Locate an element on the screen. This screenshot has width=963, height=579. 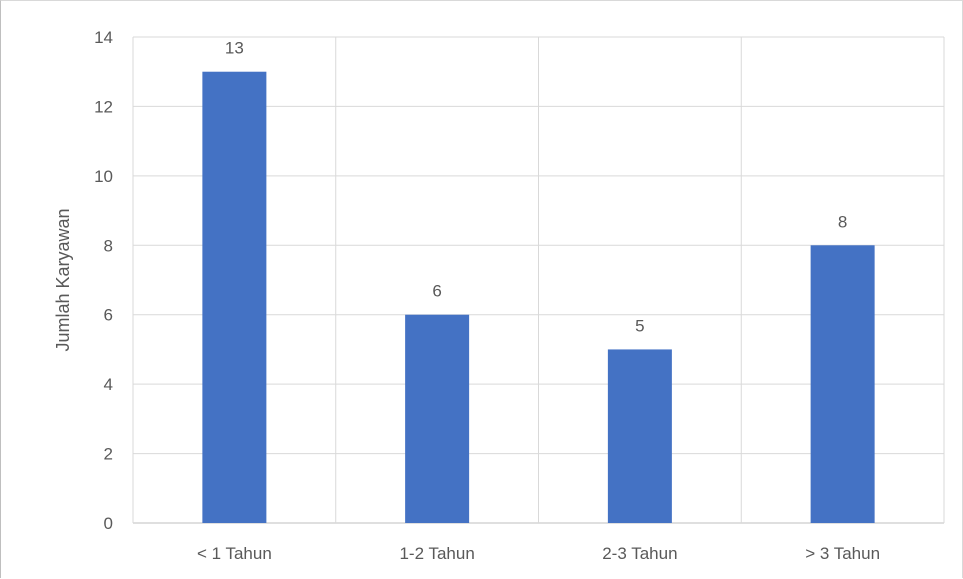
y-tick-label: 4 is located at coordinates (108, 384).